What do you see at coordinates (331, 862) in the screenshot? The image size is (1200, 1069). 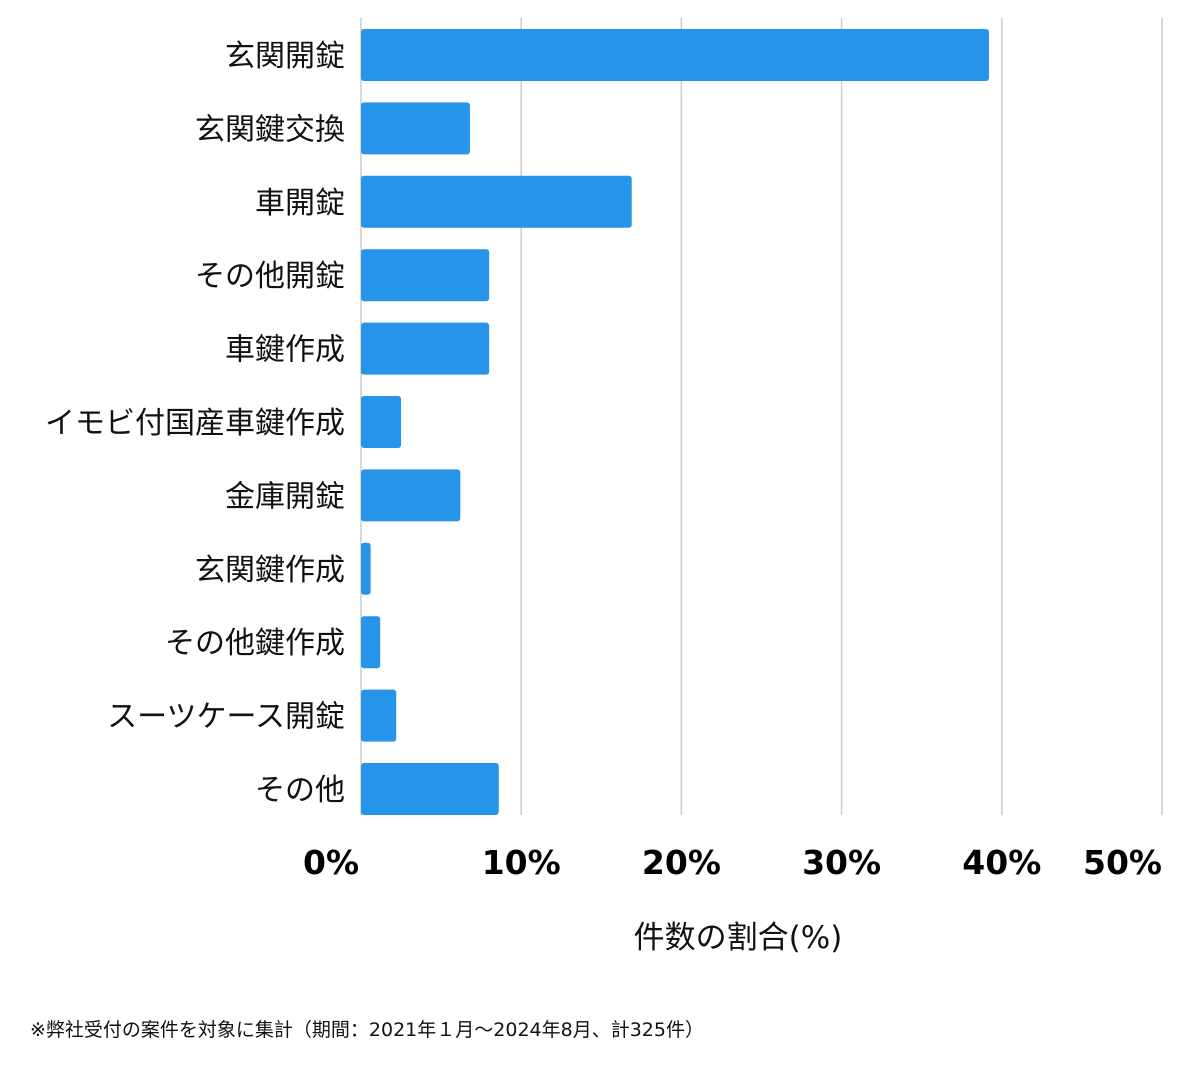 I see `x-tick-label: 0%` at bounding box center [331, 862].